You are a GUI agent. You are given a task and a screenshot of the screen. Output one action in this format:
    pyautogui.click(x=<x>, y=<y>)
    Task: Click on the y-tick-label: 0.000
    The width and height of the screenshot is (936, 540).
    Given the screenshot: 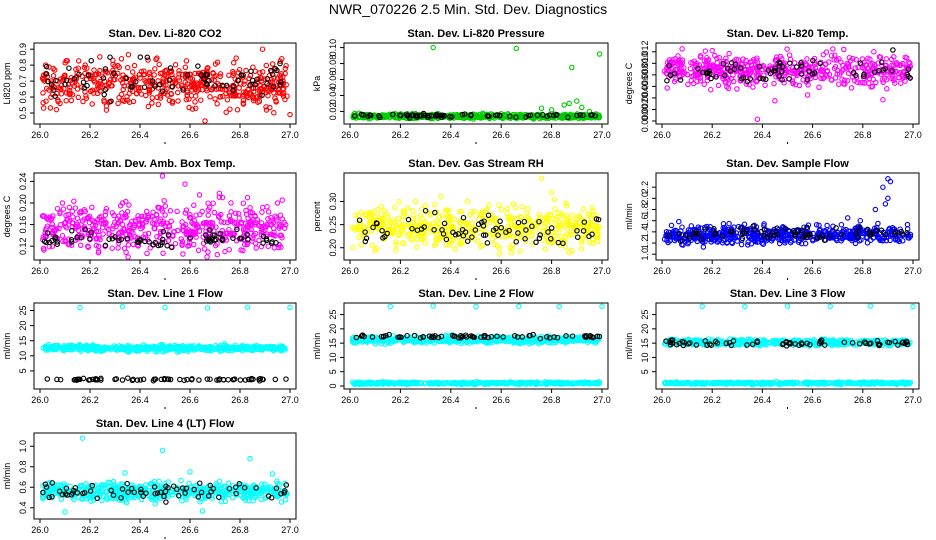 What is the action you would take?
    pyautogui.click(x=645, y=121)
    